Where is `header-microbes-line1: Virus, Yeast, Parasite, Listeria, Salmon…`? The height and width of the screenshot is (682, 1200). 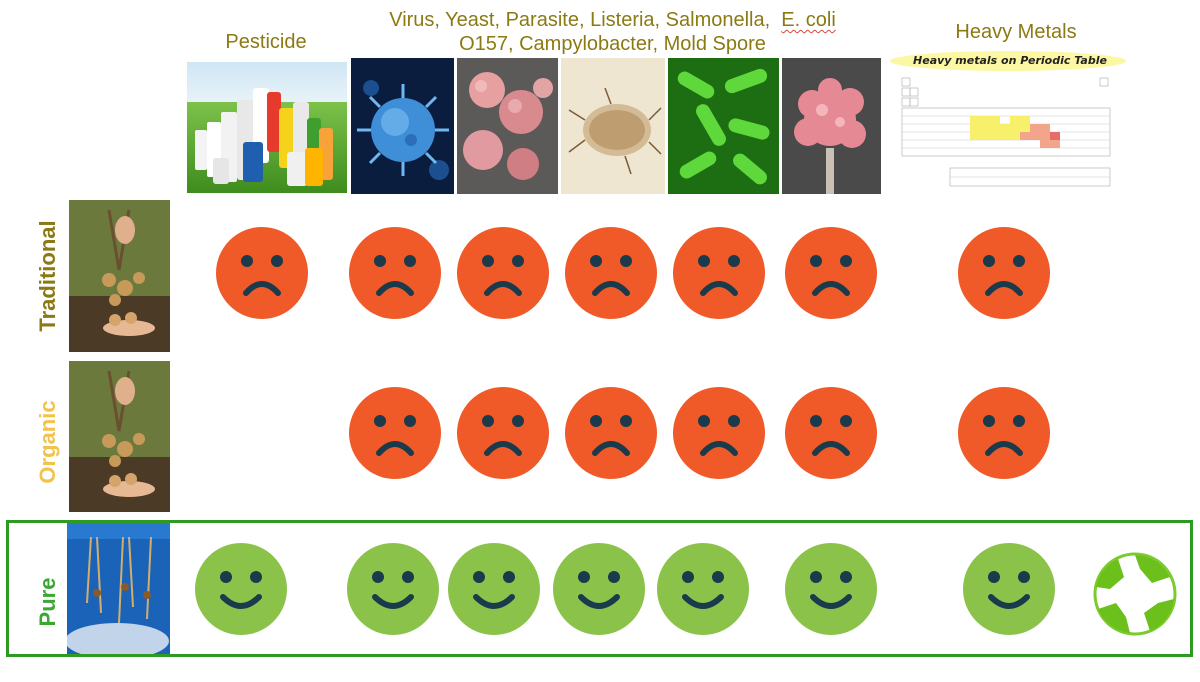 header-microbes-line1: Virus, Yeast, Parasite, Listeria, Salmon… is located at coordinates (580, 20).